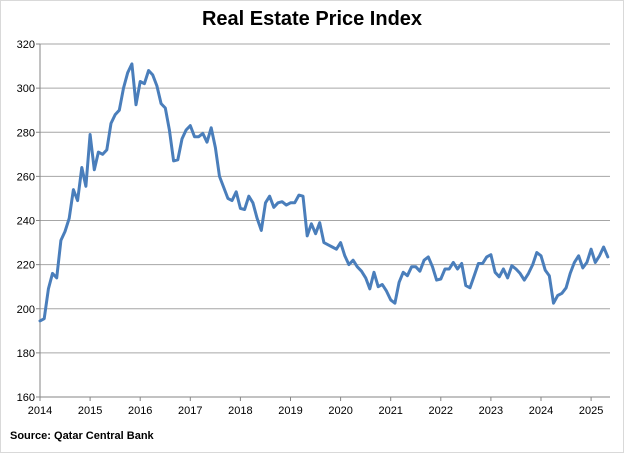  What do you see at coordinates (26, 398) in the screenshot?
I see `y-tick-label: 160` at bounding box center [26, 398].